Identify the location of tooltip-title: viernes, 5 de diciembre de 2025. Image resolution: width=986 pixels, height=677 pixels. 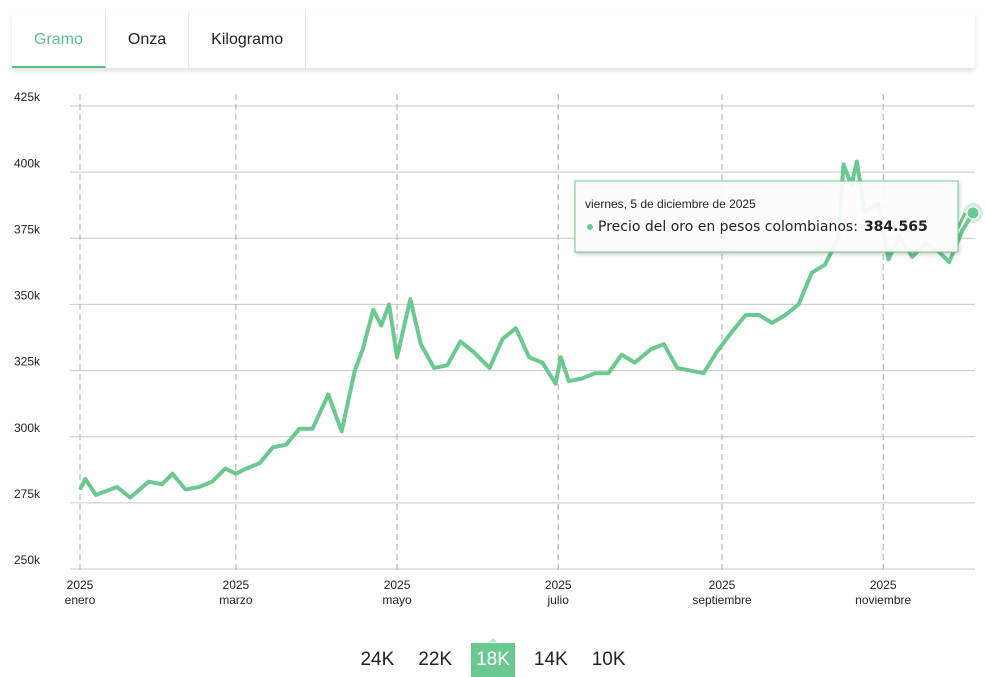
(670, 204).